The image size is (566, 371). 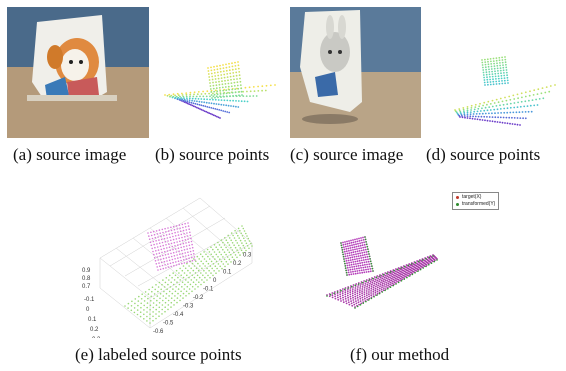 I want to click on legend-transformed-swatch, so click(x=457, y=204).